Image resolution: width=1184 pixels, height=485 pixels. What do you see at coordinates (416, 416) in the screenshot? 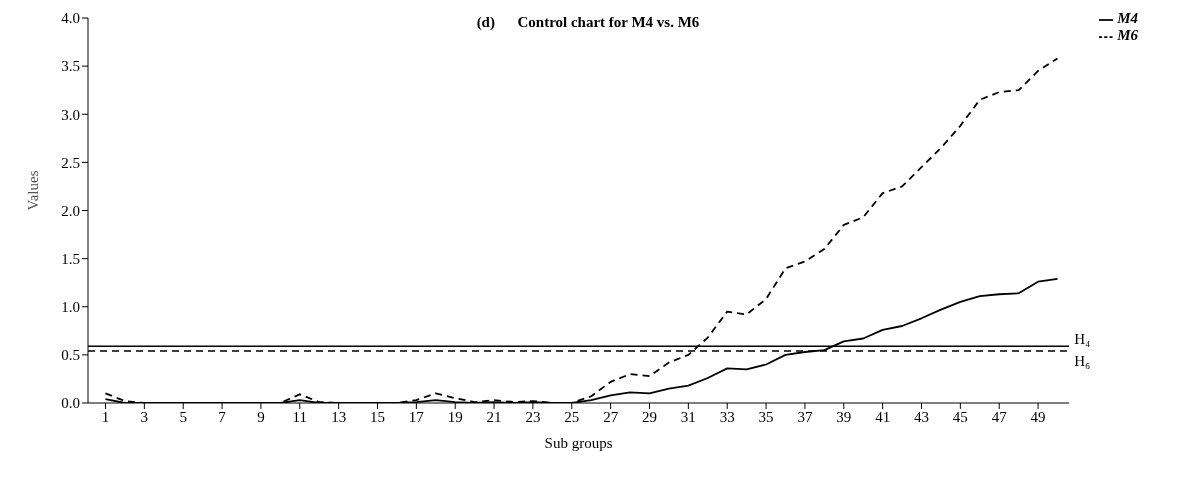
I see `x-tick-label: 17` at bounding box center [416, 416].